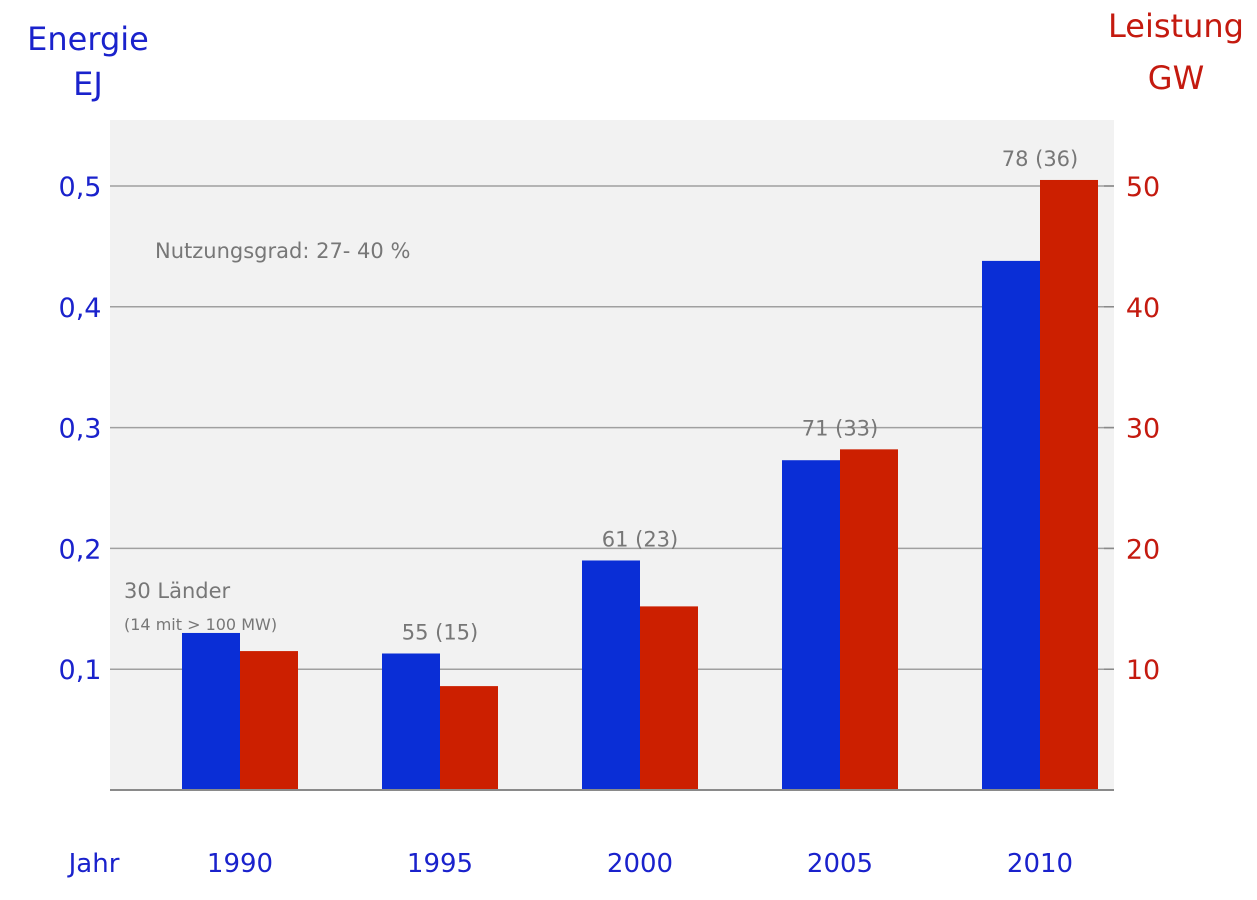 The width and height of the screenshot is (1257, 900). I want to click on left-tick-label-2: 0,3, so click(80, 429).